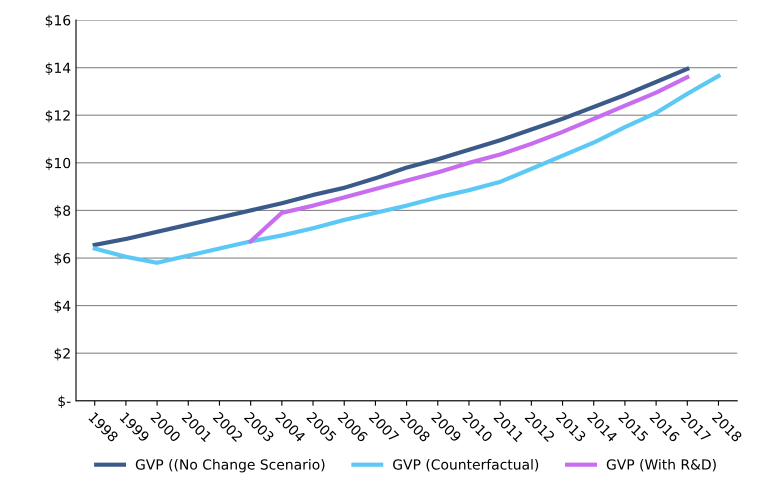  I want to click on y-tick-label: $14, so click(58, 68).